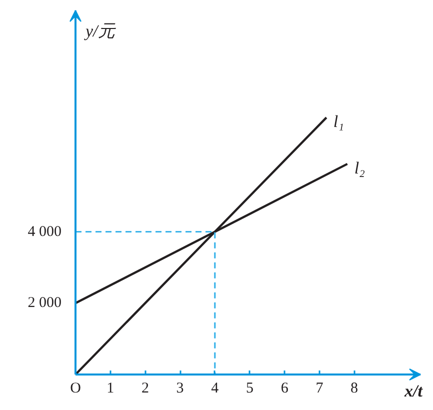 This screenshot has height=410, width=433. Describe the element at coordinates (250, 388) in the screenshot. I see `x-tick-label: 5` at that location.